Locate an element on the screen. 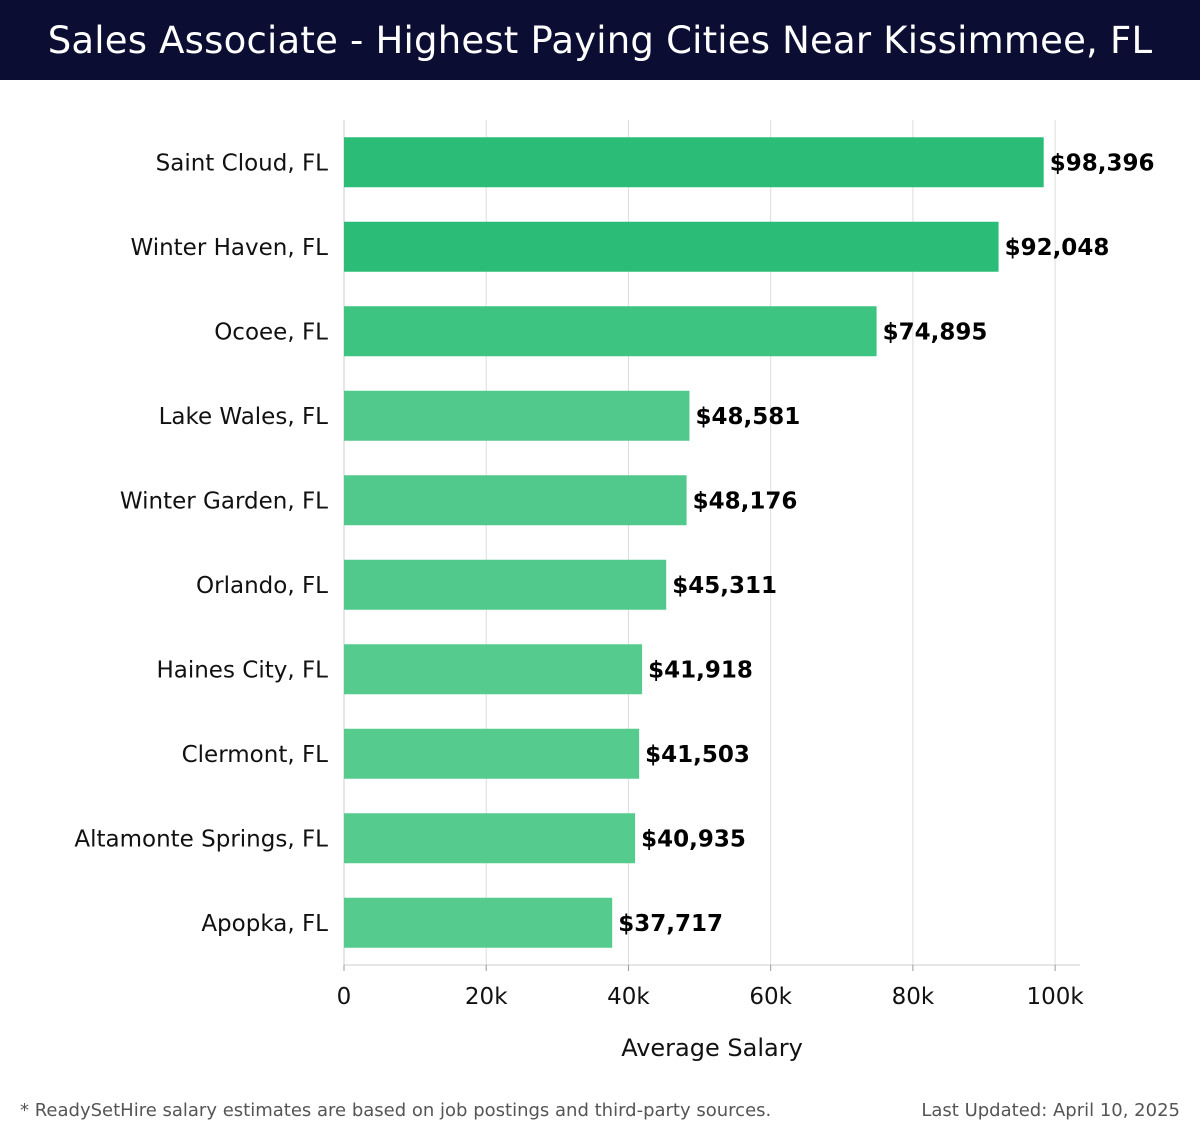 The height and width of the screenshot is (1140, 1200). x-tick-label: 80k is located at coordinates (913, 997).